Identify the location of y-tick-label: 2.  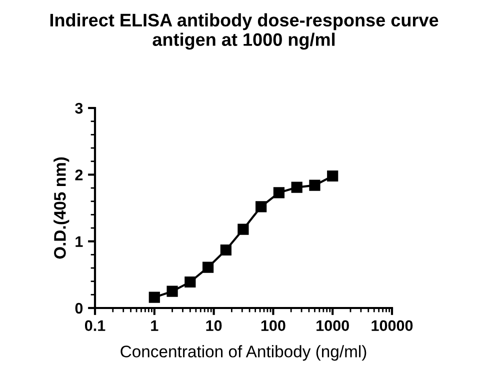
(79, 175).